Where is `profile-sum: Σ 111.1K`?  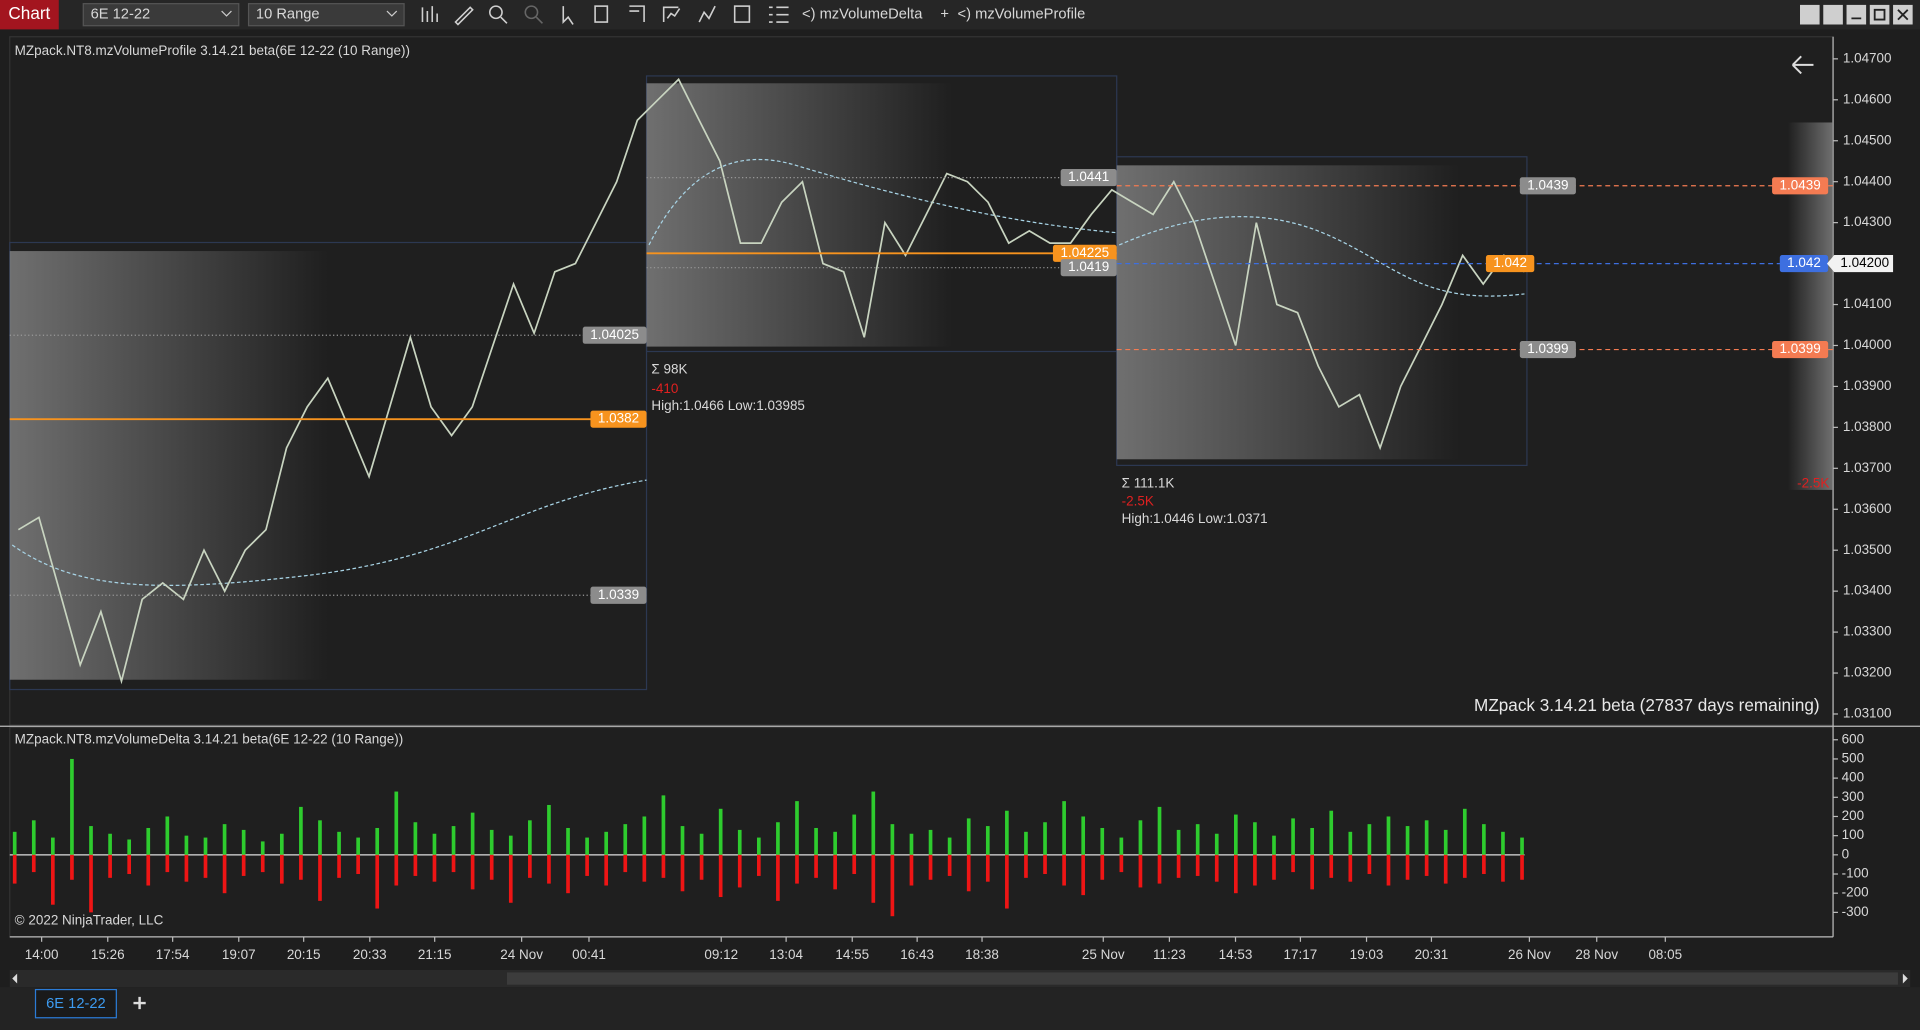 profile-sum: Σ 111.1K is located at coordinates (1148, 482).